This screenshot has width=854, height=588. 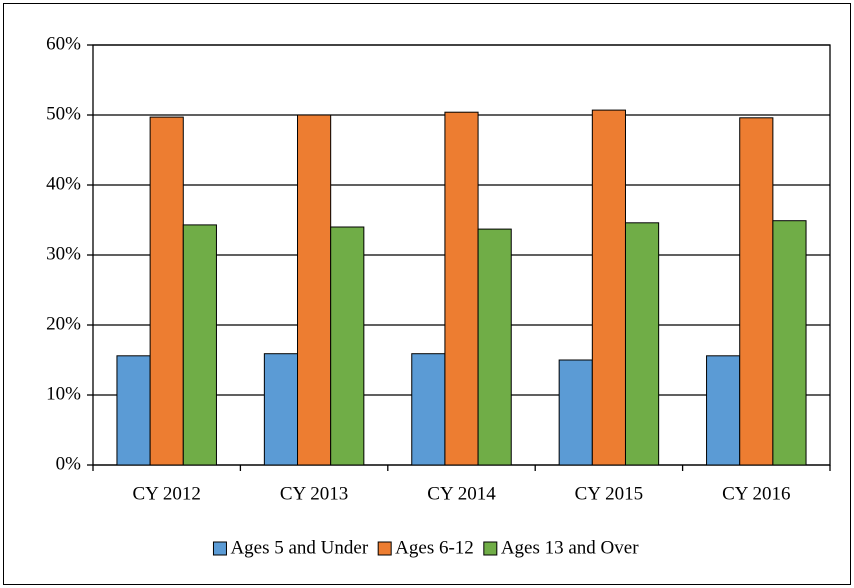 I want to click on legend-label: Ages 13 and Over, so click(x=570, y=547).